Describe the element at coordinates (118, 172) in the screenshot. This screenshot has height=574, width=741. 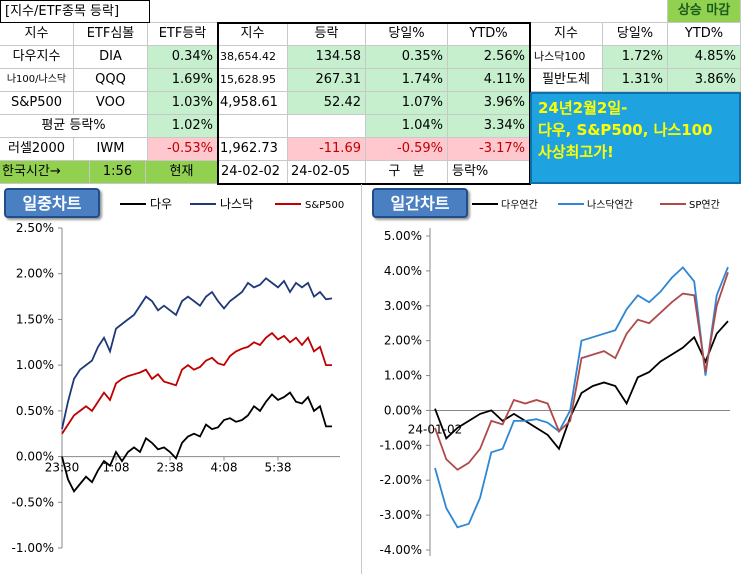
I see `korea-time-value: 1:56` at that location.